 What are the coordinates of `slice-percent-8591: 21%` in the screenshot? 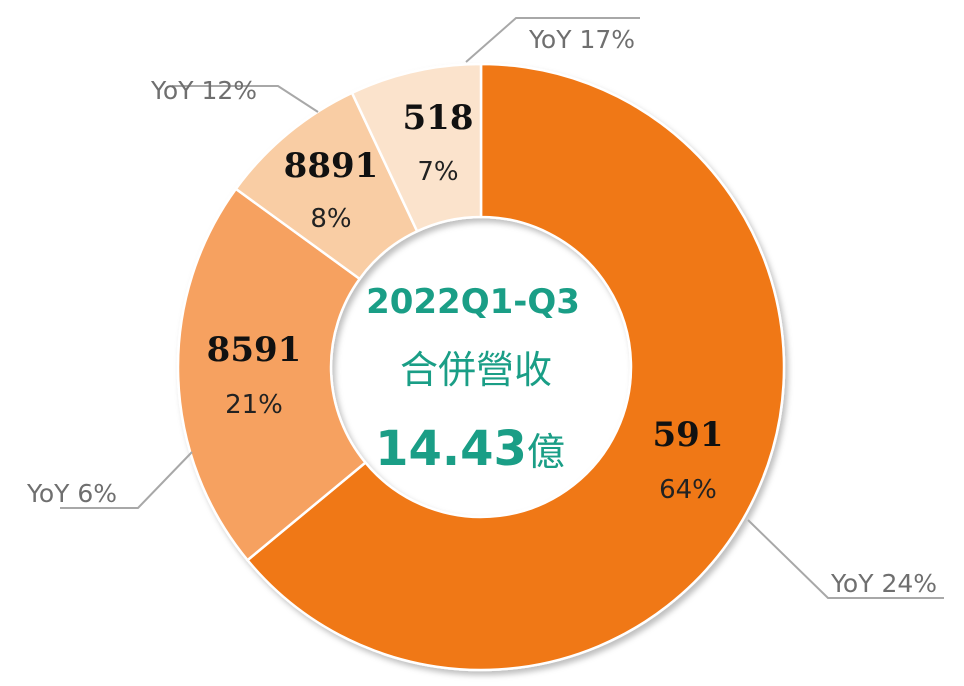 It's located at (254, 405).